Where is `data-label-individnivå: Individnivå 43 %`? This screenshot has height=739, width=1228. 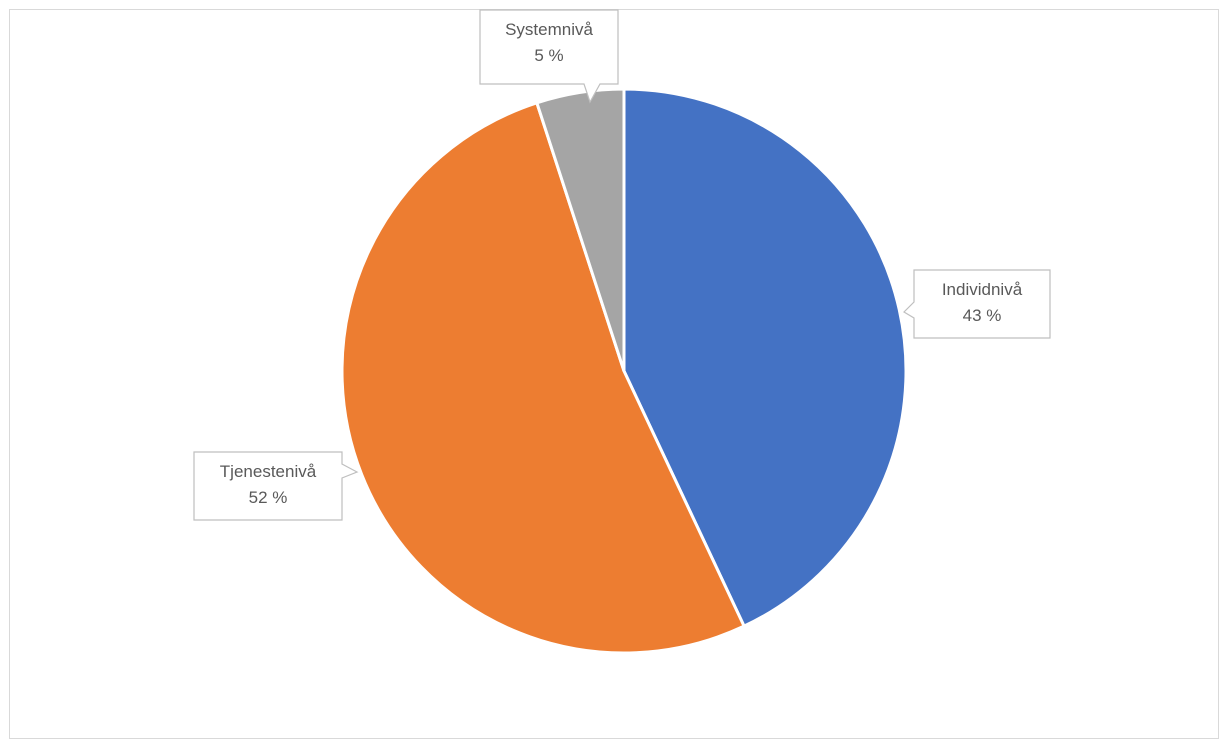 data-label-individnivå: Individnivå 43 % is located at coordinates (977, 304).